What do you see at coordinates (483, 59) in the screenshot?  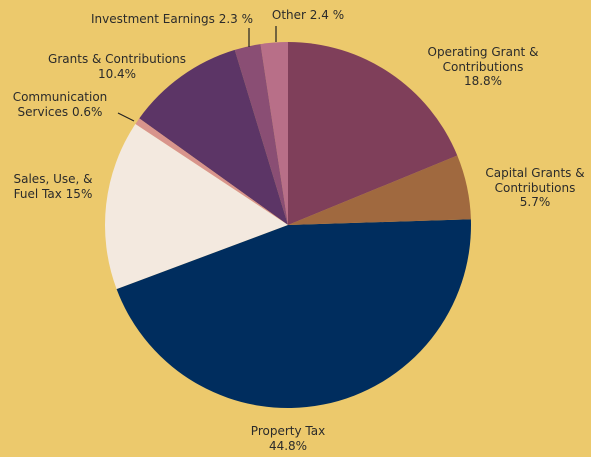 I see `slice-name: Operating Grant & Contributions` at bounding box center [483, 59].